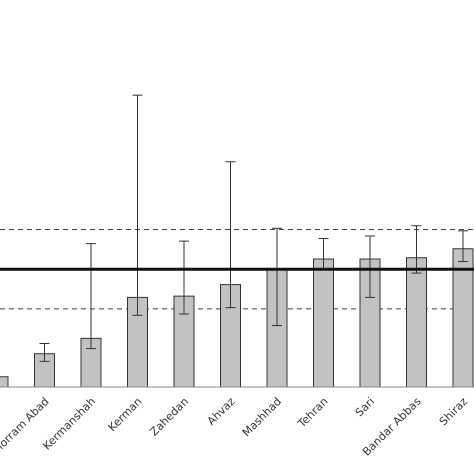  Describe the element at coordinates (262, 417) in the screenshot. I see `x-tick-label-mashhad: Mashhad` at that location.